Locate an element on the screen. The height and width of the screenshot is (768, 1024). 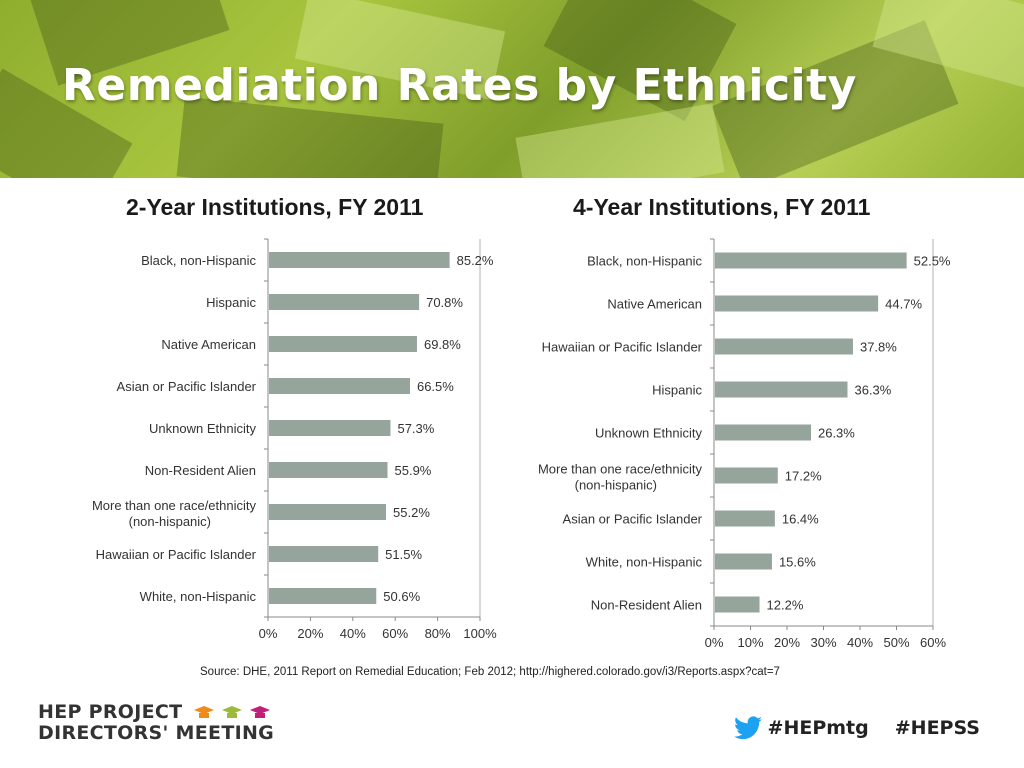
data-label: 44.7% is located at coordinates (903, 304).